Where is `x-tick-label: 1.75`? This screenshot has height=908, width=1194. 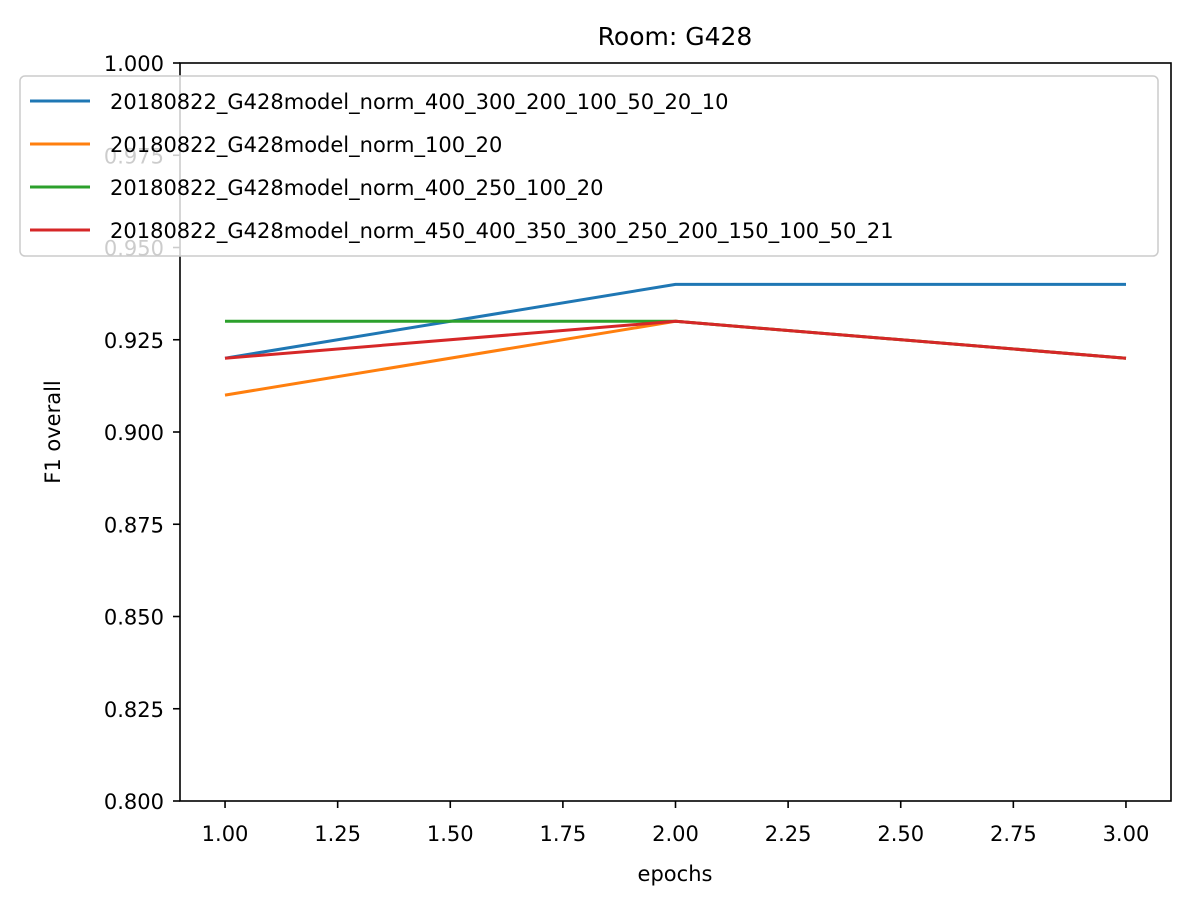
x-tick-label: 1.75 is located at coordinates (563, 834).